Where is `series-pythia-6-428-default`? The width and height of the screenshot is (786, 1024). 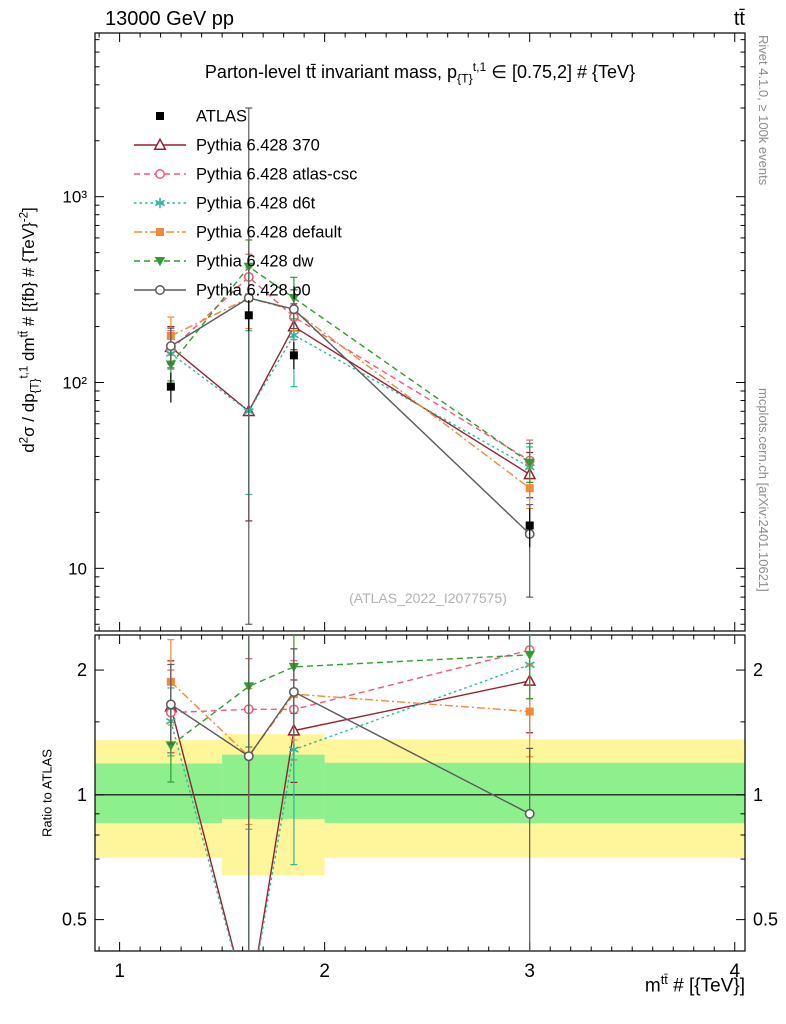
series-pythia-6-428-default is located at coordinates (350, 388).